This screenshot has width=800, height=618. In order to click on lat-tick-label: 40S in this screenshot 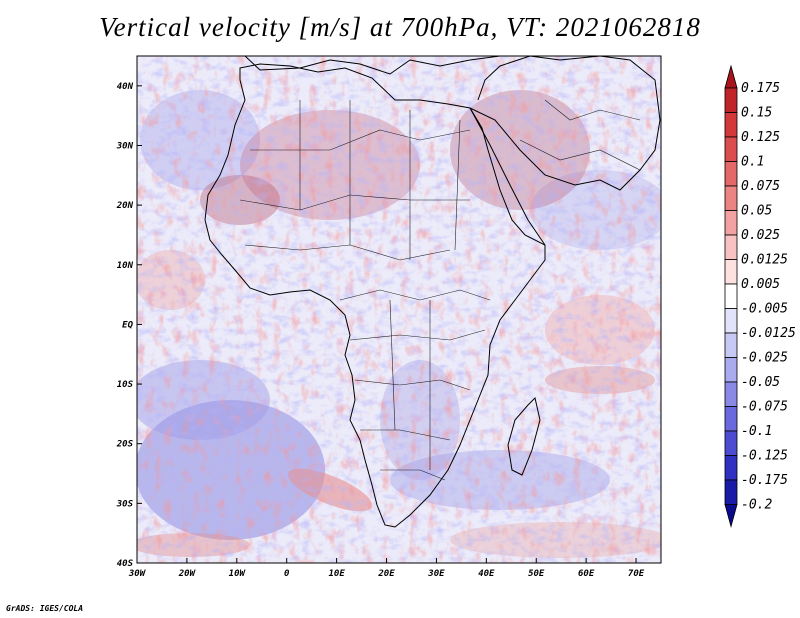, I will do `click(125, 564)`.